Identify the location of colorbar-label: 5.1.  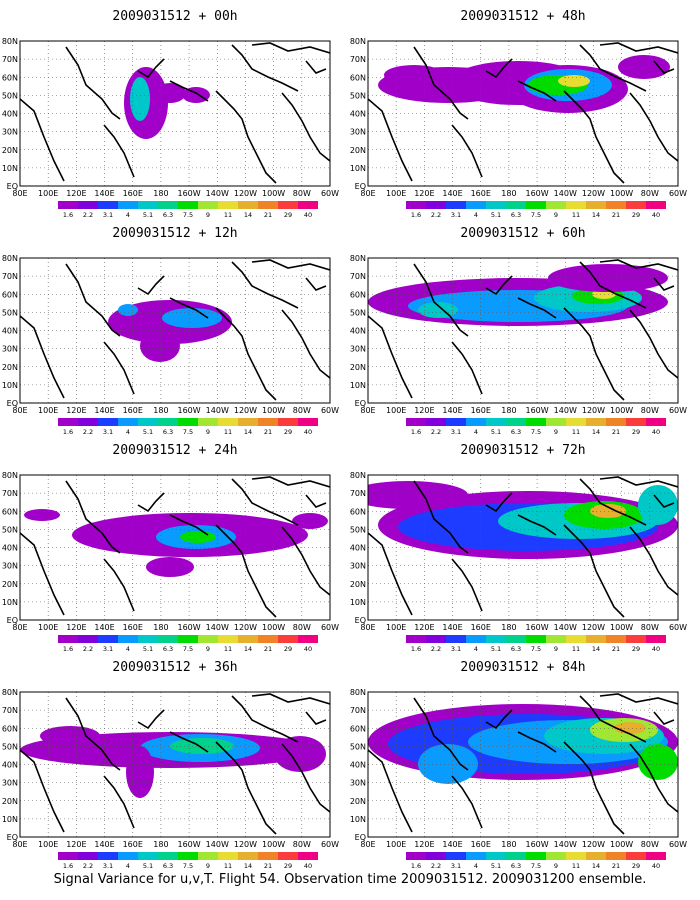
(496, 432).